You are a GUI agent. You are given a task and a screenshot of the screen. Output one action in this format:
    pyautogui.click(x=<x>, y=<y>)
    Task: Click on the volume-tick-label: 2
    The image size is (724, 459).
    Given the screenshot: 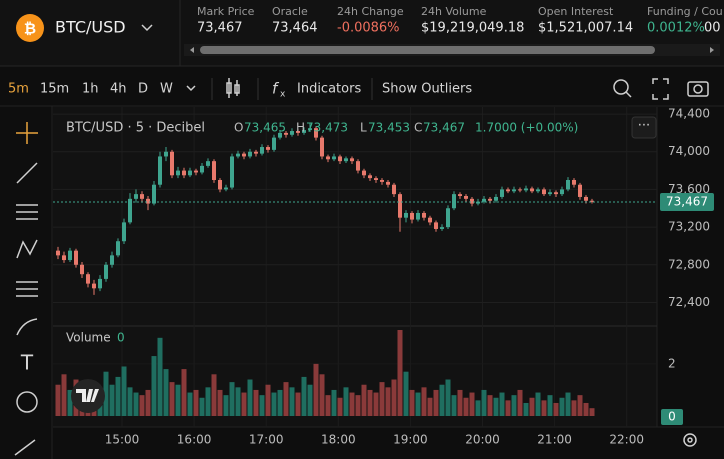 What is the action you would take?
    pyautogui.click(x=672, y=363)
    